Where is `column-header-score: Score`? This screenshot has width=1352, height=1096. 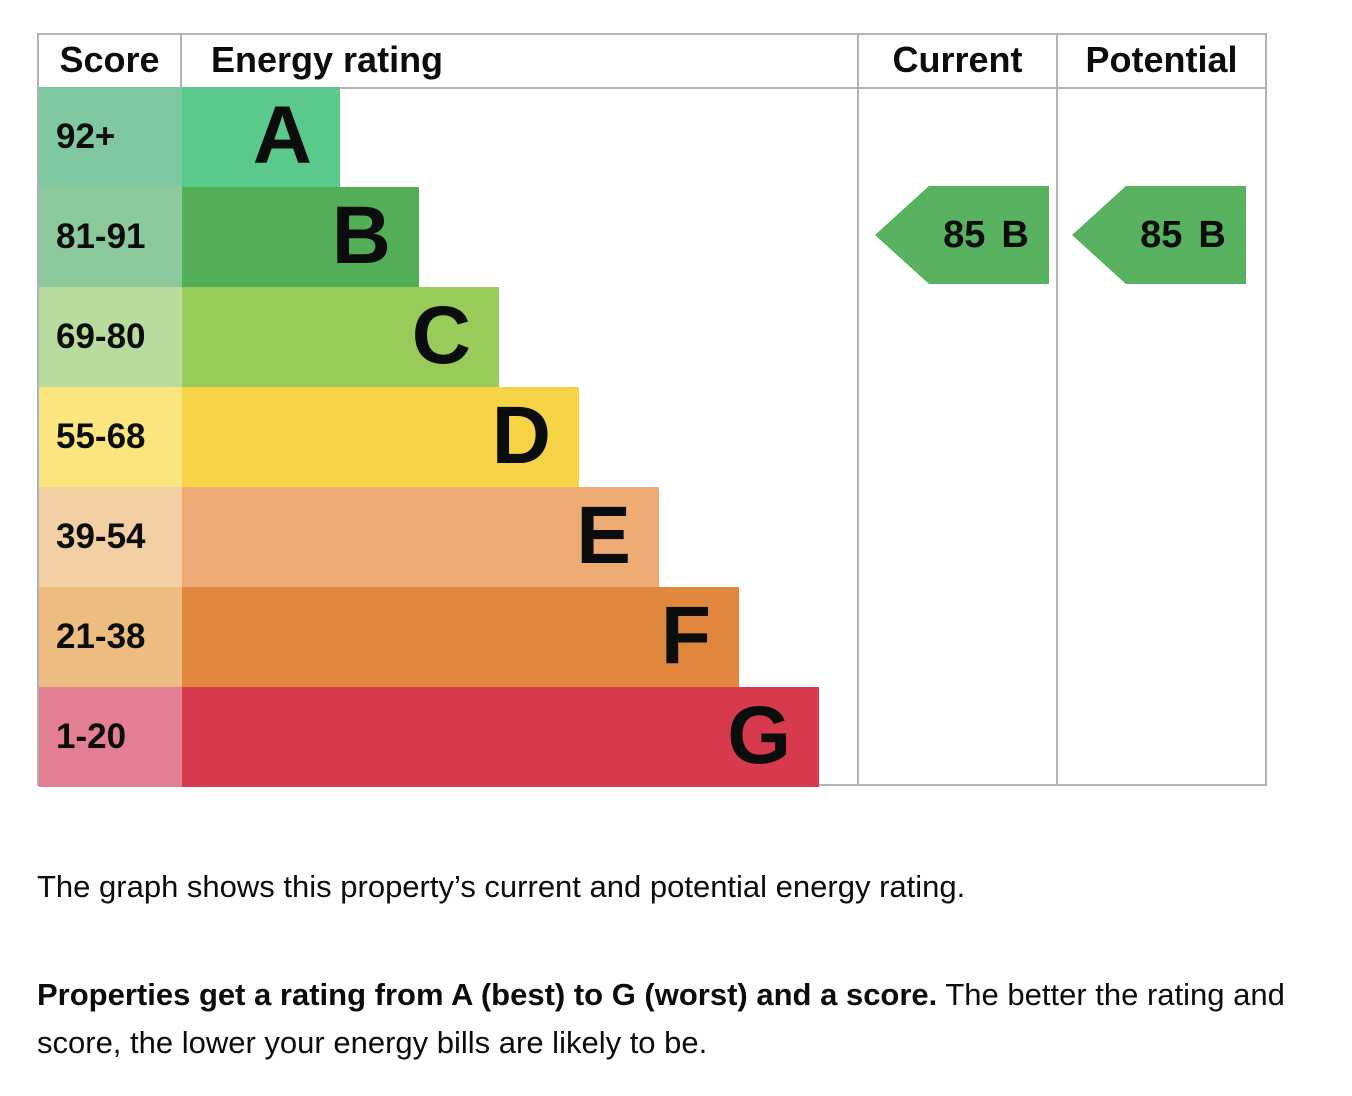 column-header-score: Score is located at coordinates (110, 61).